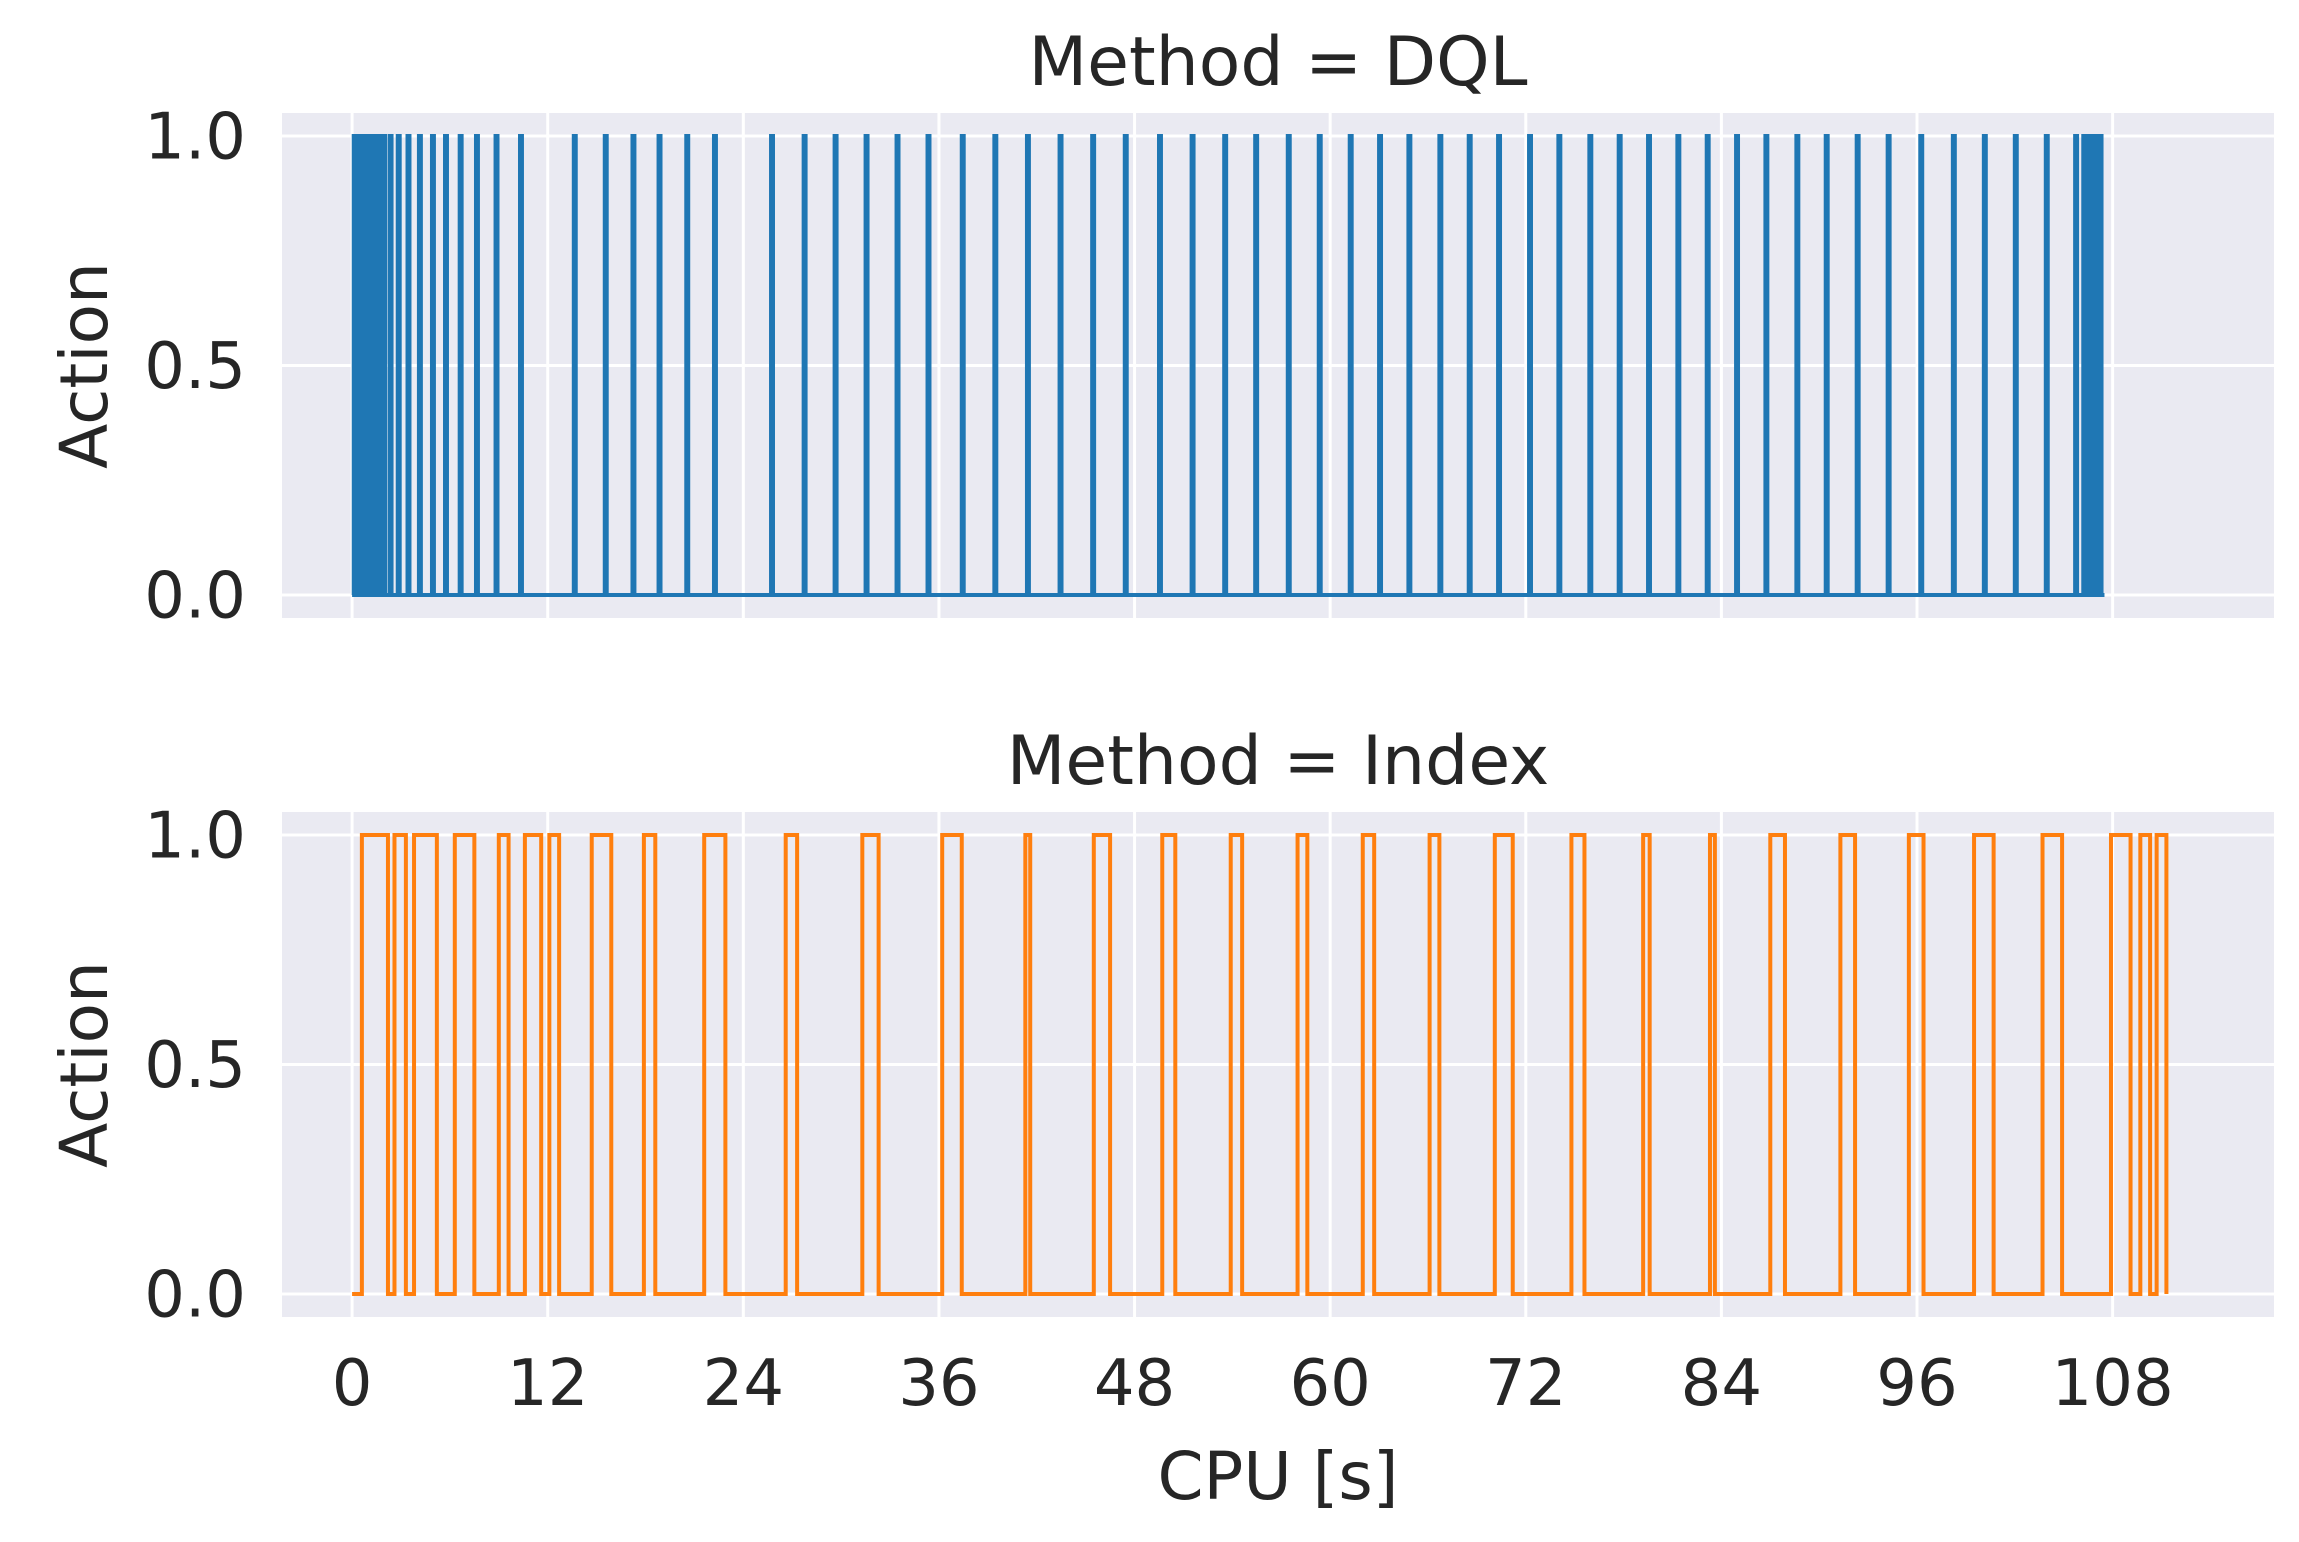  What do you see at coordinates (1525, 1384) in the screenshot?
I see `x-tick-label: 72` at bounding box center [1525, 1384].